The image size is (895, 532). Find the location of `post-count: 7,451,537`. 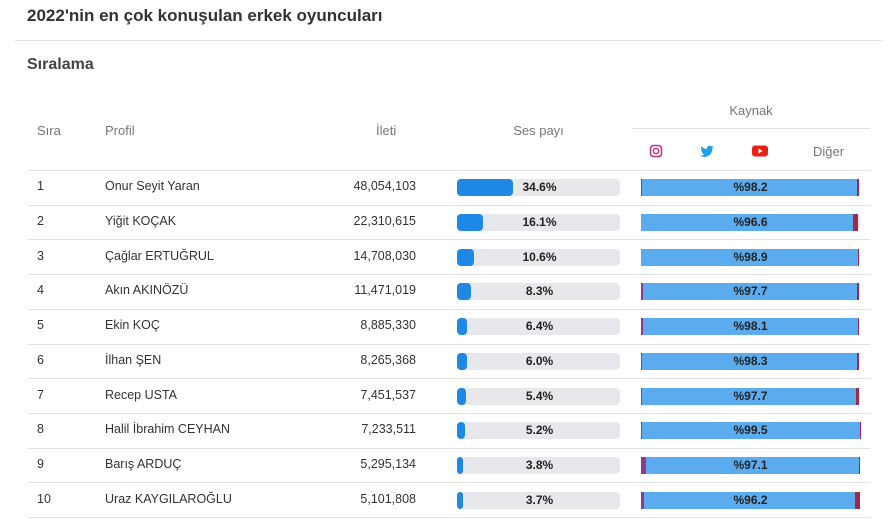

post-count: 7,451,537 is located at coordinates (388, 394).